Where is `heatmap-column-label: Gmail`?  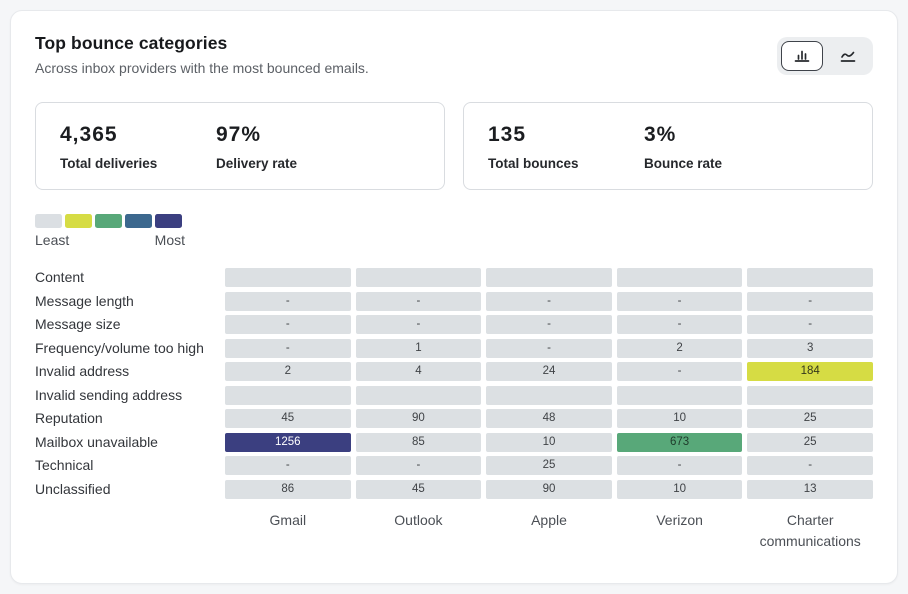
heatmap-column-label: Gmail is located at coordinates (288, 520).